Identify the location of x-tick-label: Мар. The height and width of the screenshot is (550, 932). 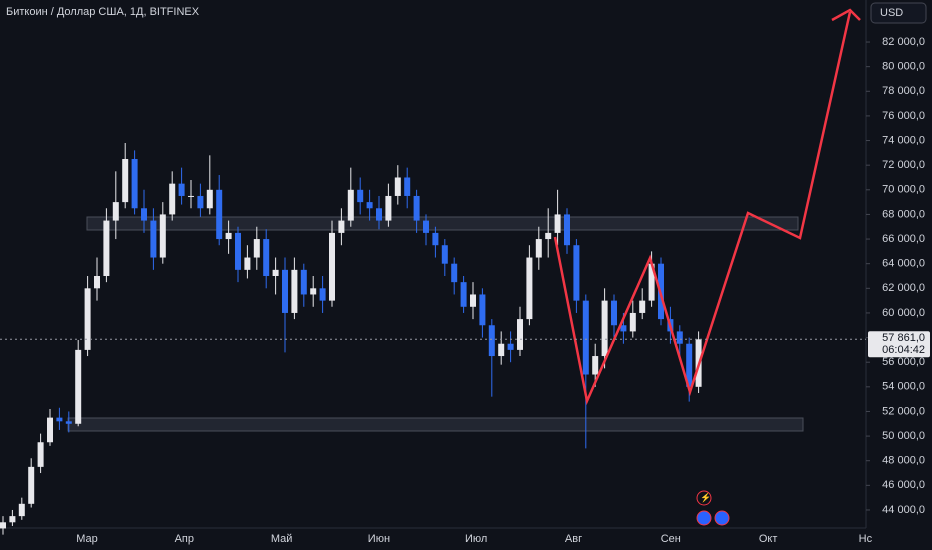
(87, 539).